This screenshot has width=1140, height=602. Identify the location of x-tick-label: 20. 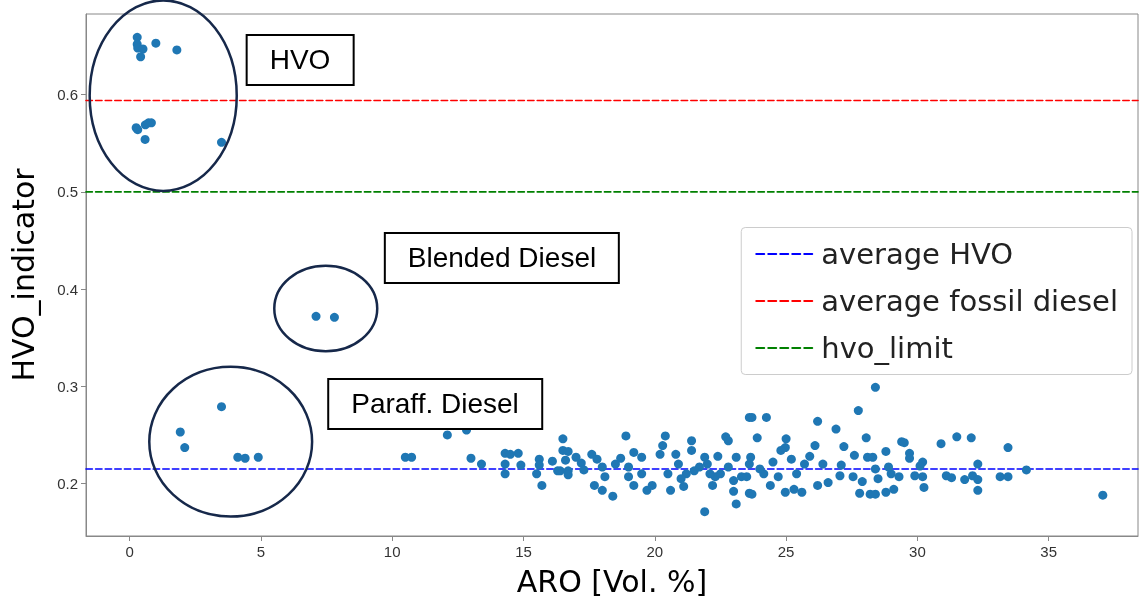
(655, 551).